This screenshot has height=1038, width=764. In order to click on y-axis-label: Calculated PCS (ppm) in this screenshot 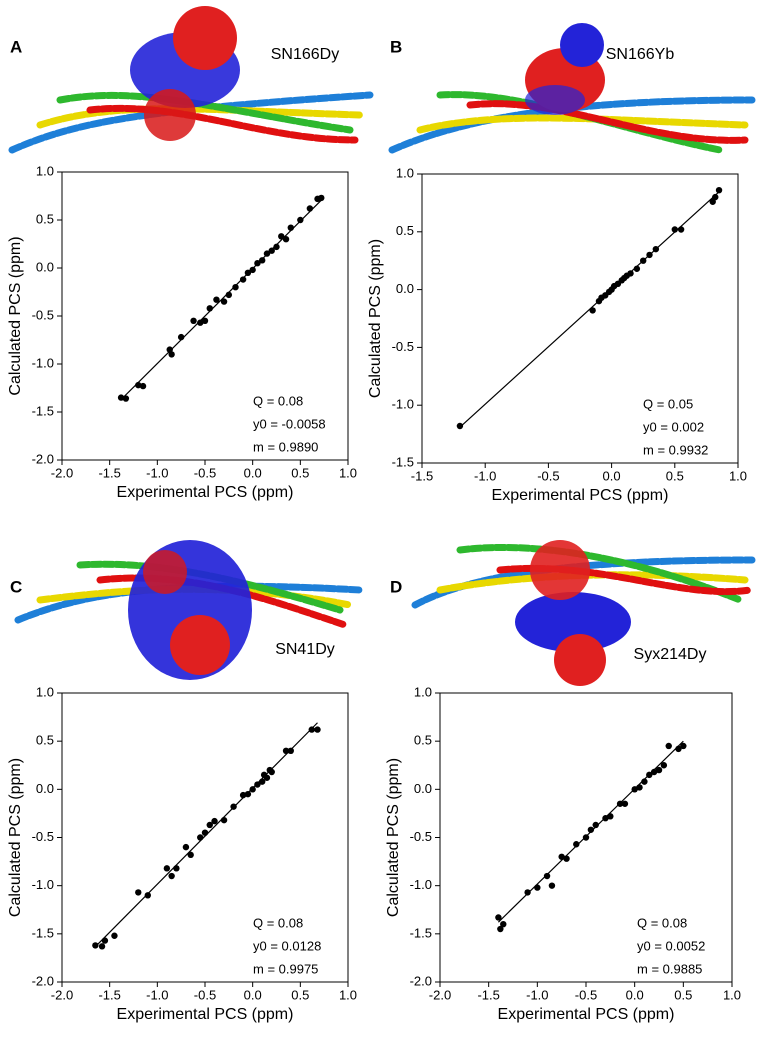, I will do `click(393, 837)`.